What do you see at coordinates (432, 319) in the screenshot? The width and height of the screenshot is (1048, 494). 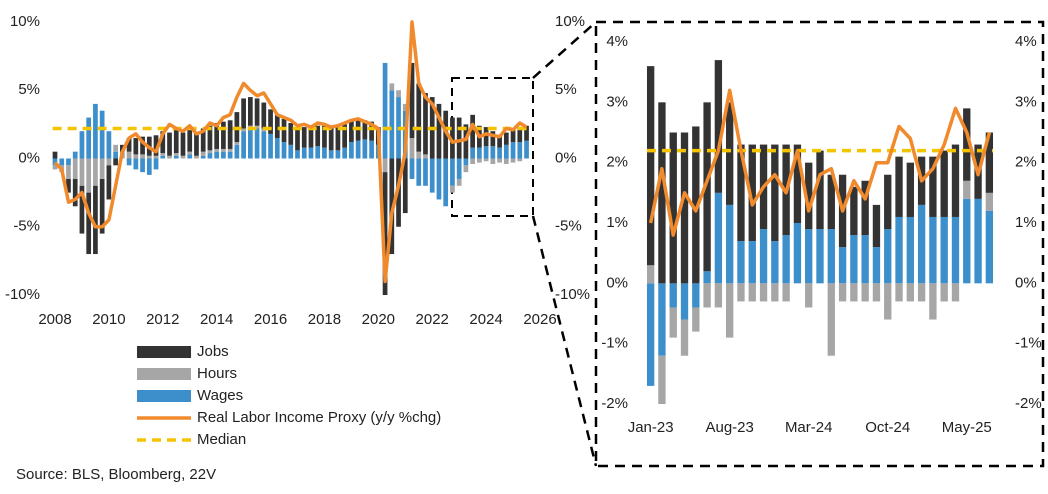 I see `x-tick-label: 2022` at bounding box center [432, 319].